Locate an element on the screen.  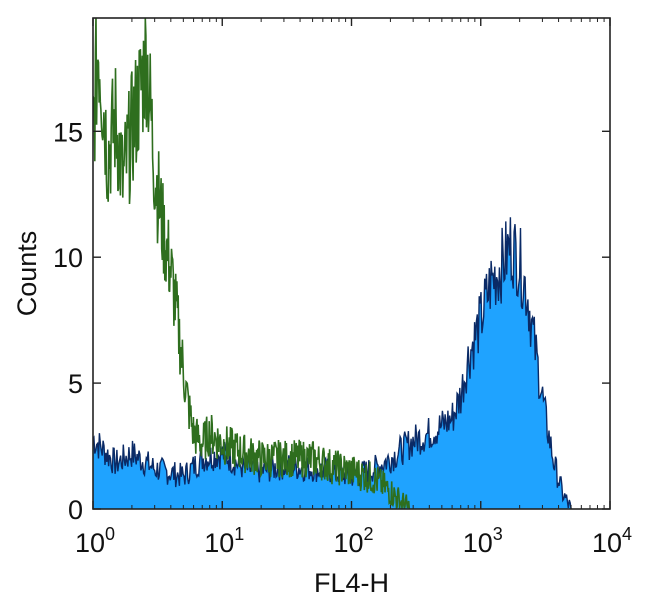
y-tick-label: 10 is located at coordinates (68, 258).